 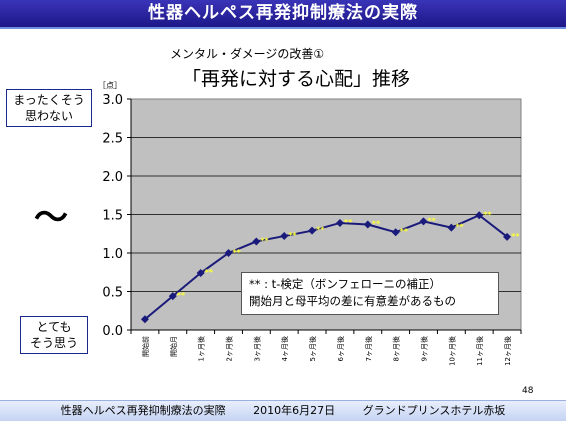 I want to click on y-tick-label: 0.5, so click(x=112, y=293).